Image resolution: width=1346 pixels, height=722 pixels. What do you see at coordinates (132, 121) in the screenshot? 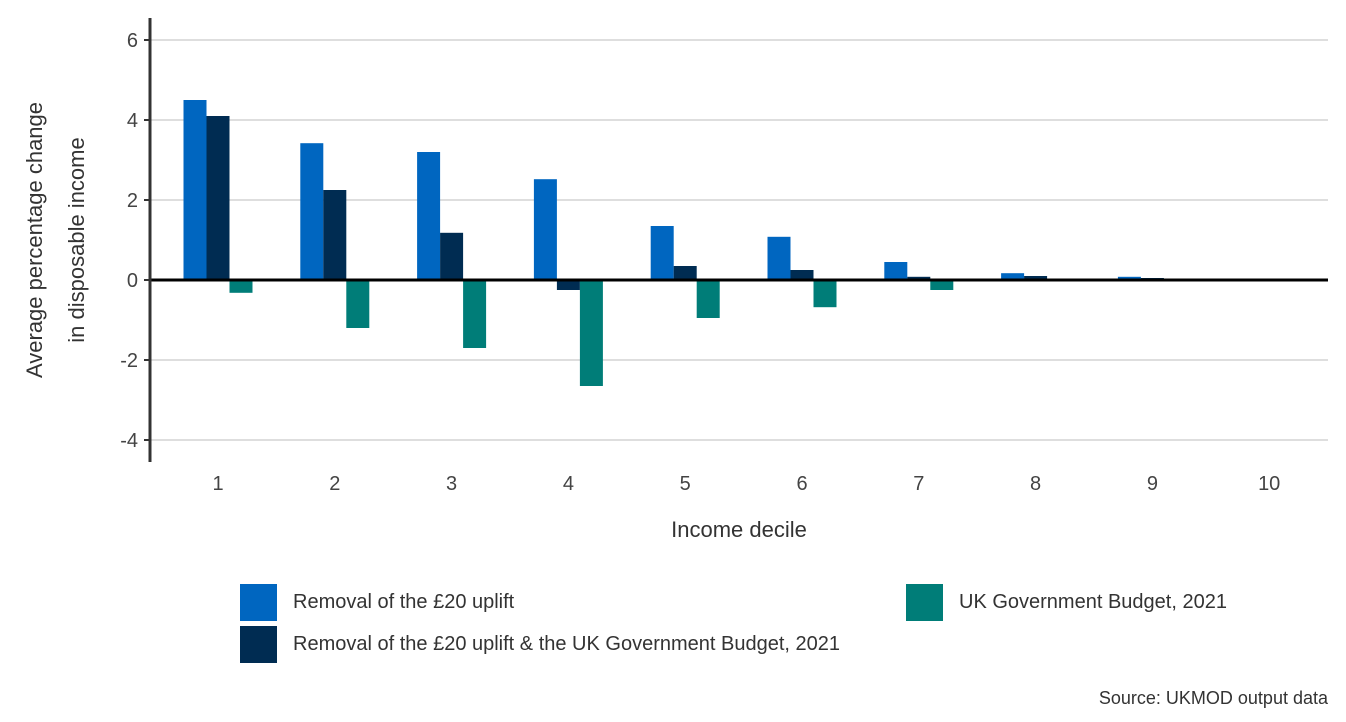
I see `y-tick-label: 4` at bounding box center [132, 121].